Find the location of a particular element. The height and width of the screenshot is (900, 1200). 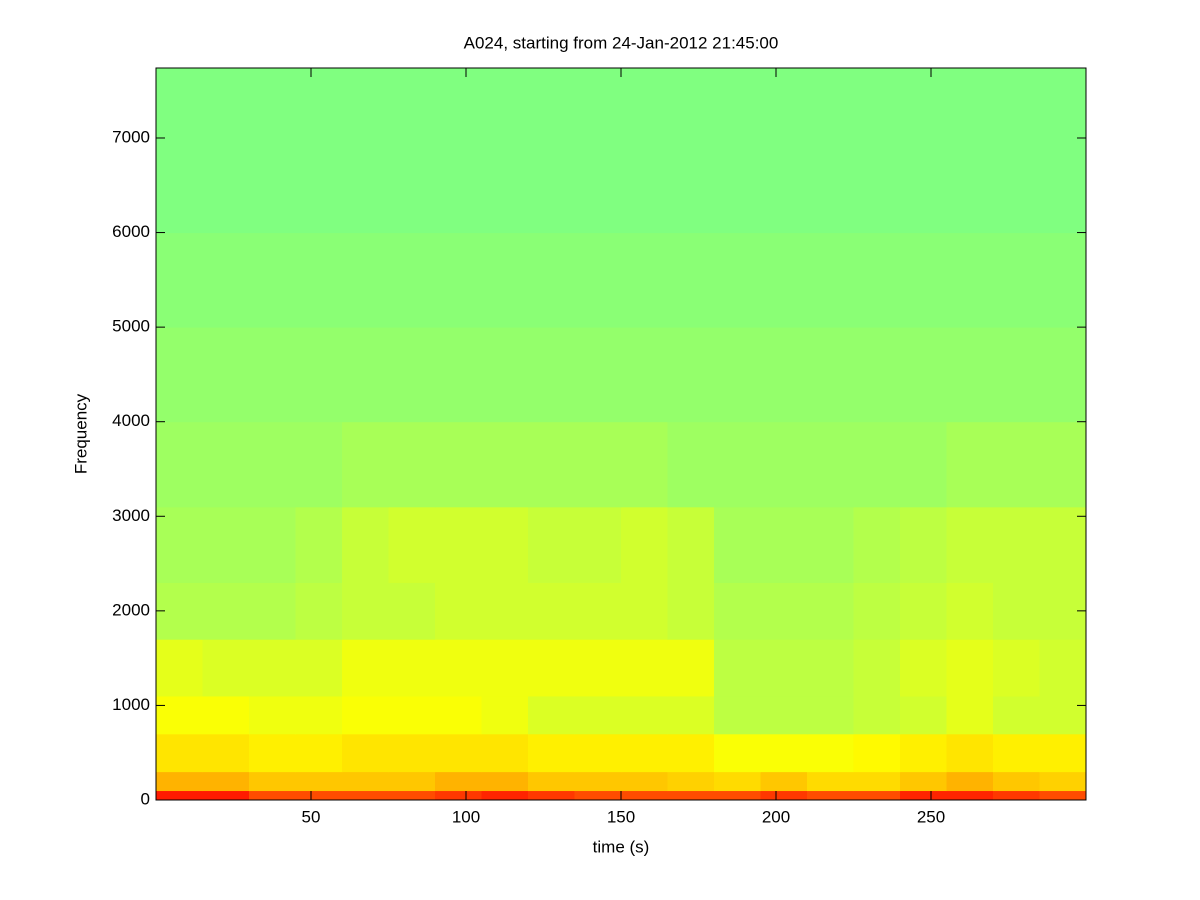

y-tick-label: 5000 is located at coordinates (131, 326).